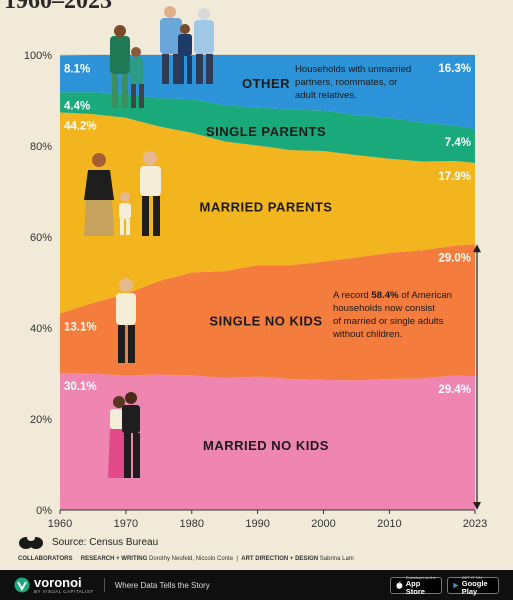  I want to click on end-value-label: 29.4%, so click(454, 390).